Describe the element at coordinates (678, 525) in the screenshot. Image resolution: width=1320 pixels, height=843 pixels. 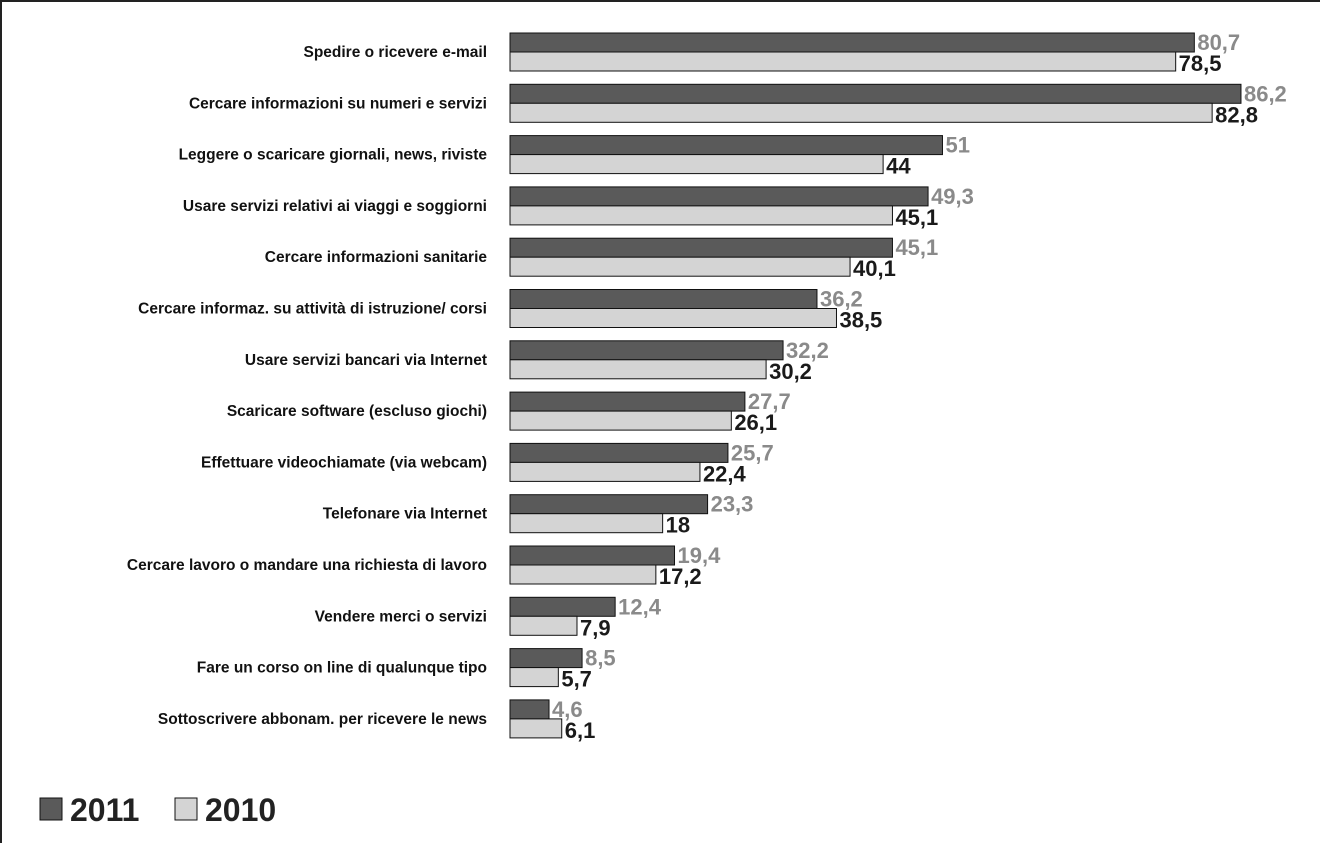
I see `data-label-2010: 18` at that location.